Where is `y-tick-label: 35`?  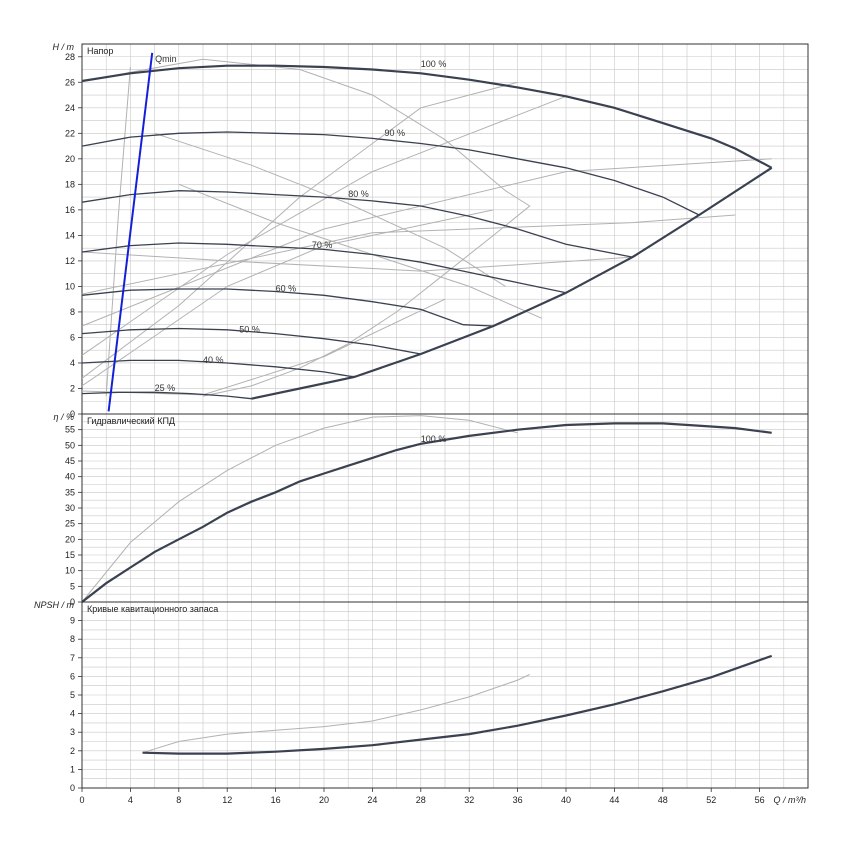
y-tick-label: 35 is located at coordinates (70, 492).